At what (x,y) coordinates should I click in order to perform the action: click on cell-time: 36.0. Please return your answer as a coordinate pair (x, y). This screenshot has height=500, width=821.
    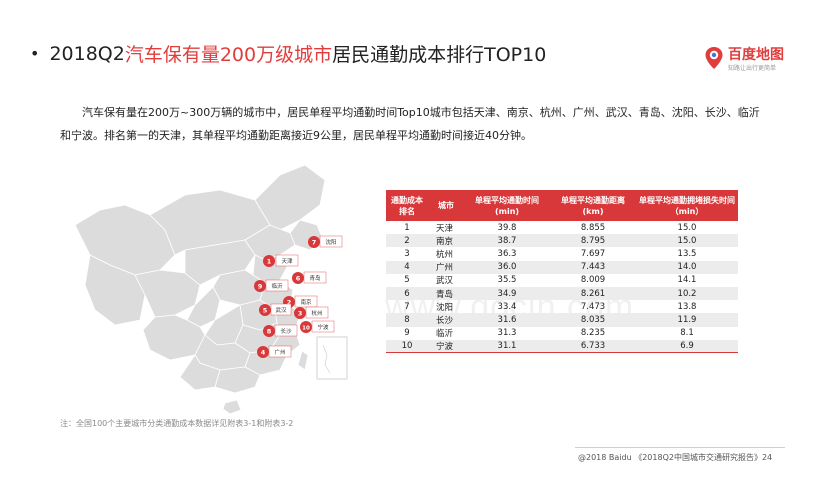
    Looking at the image, I should click on (507, 267).